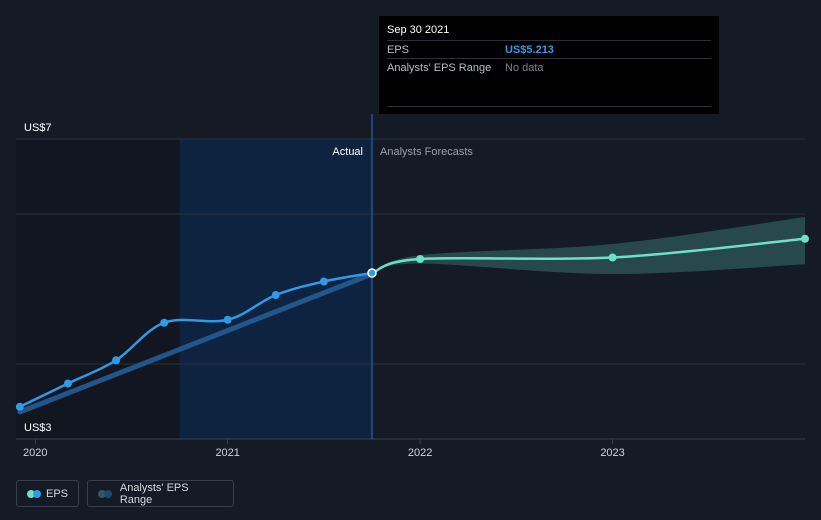  What do you see at coordinates (35, 453) in the screenshot?
I see `x-tick-label: 2020` at bounding box center [35, 453].